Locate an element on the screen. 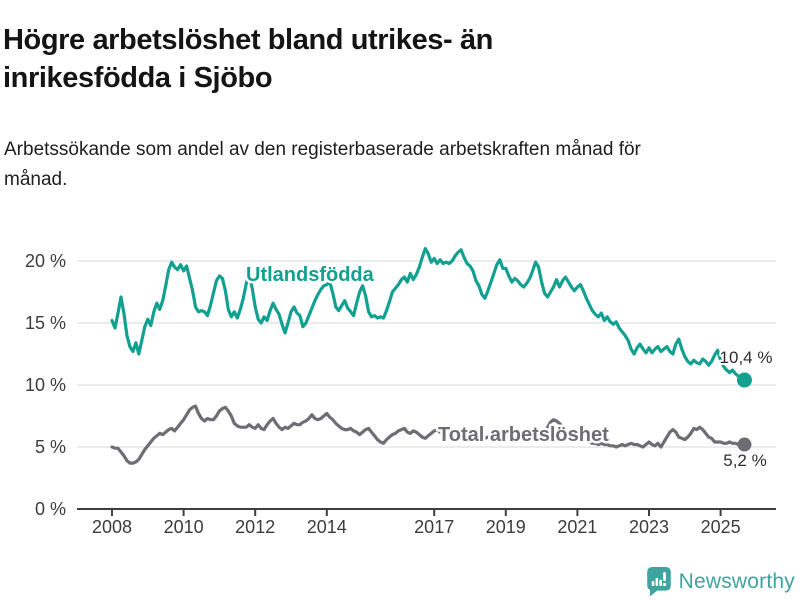 Image resolution: width=800 pixels, height=600 pixels. x-tick-label-2010: 2010 is located at coordinates (184, 527).